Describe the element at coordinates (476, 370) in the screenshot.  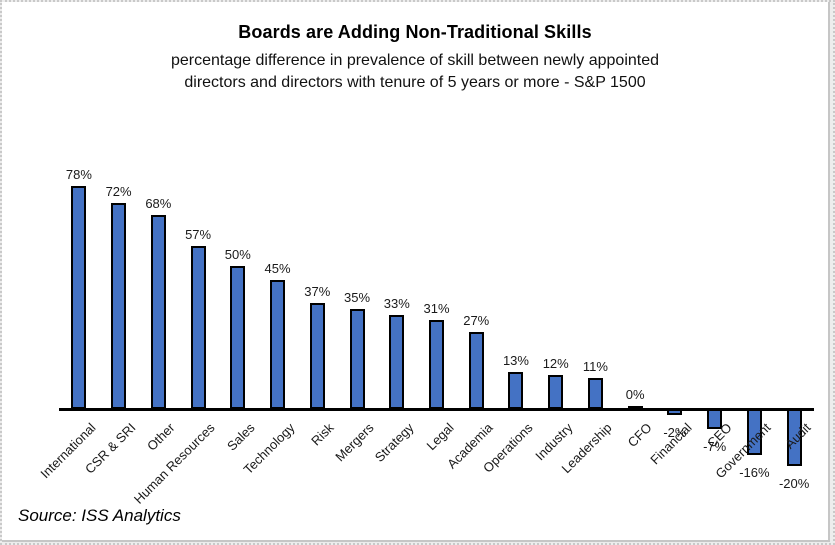
I see `bar-academia` at that location.